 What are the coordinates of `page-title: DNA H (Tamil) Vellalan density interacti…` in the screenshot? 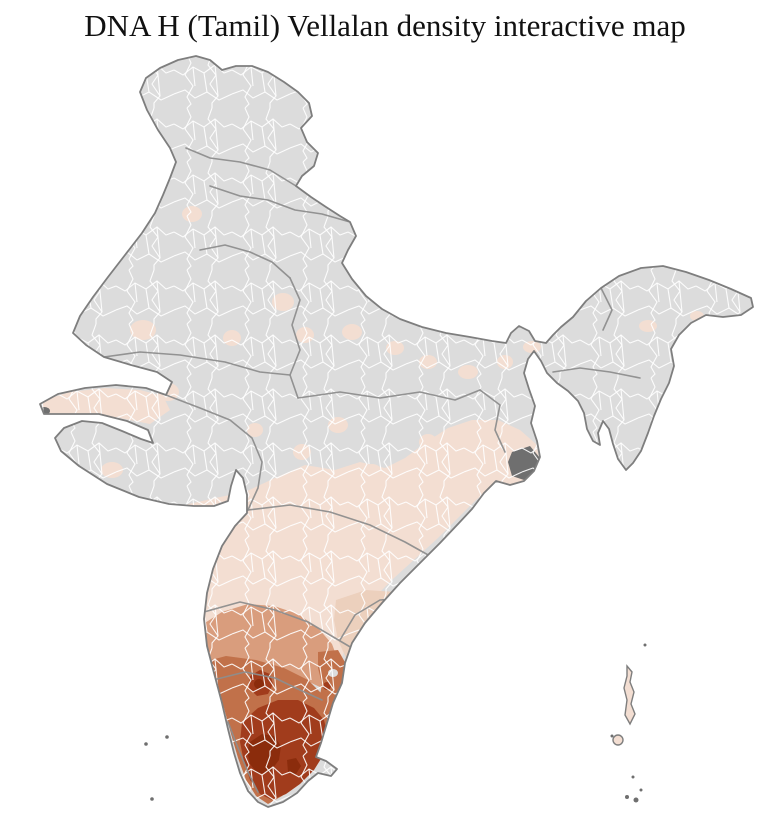 It's located at (385, 25).